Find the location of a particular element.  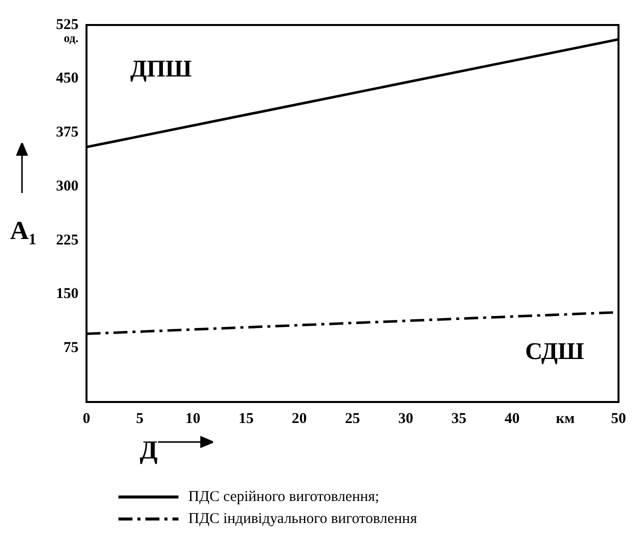

x-tick-label: 10 is located at coordinates (192, 418).